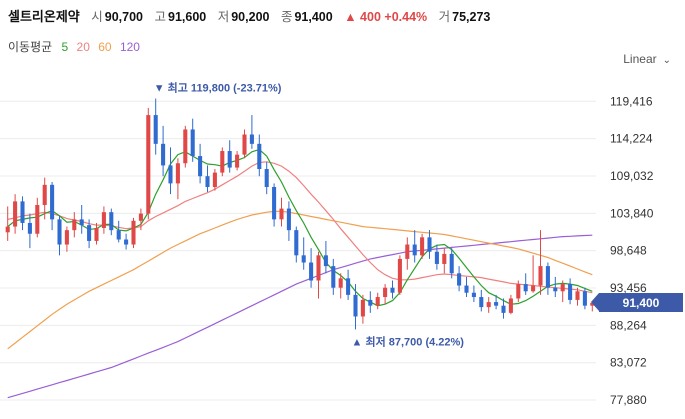 The width and height of the screenshot is (685, 419). What do you see at coordinates (640, 59) in the screenshot?
I see `scale-label: Linear` at bounding box center [640, 59].